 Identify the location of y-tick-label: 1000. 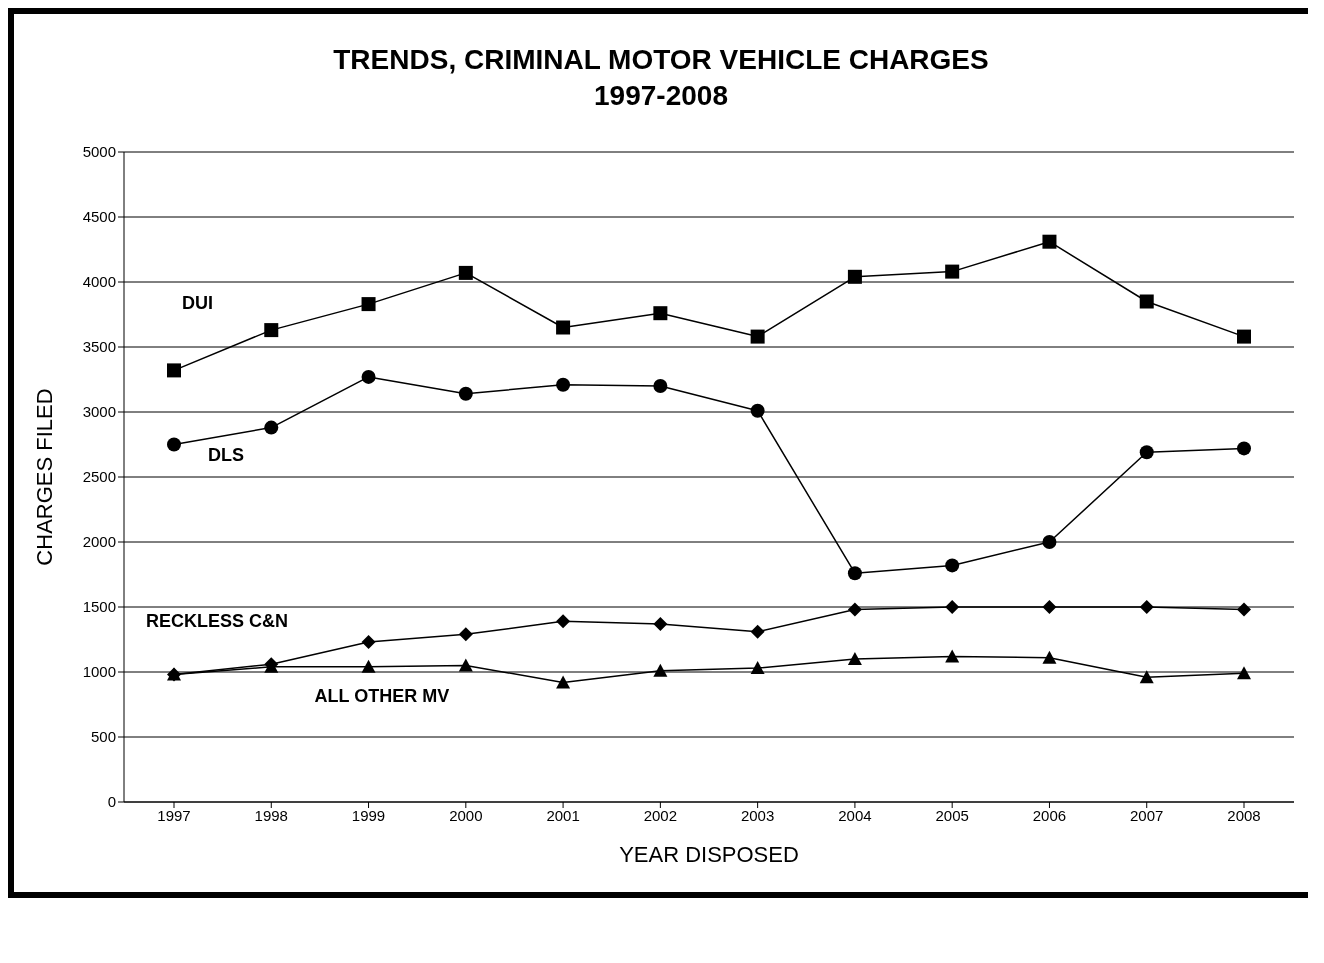
(99, 672).